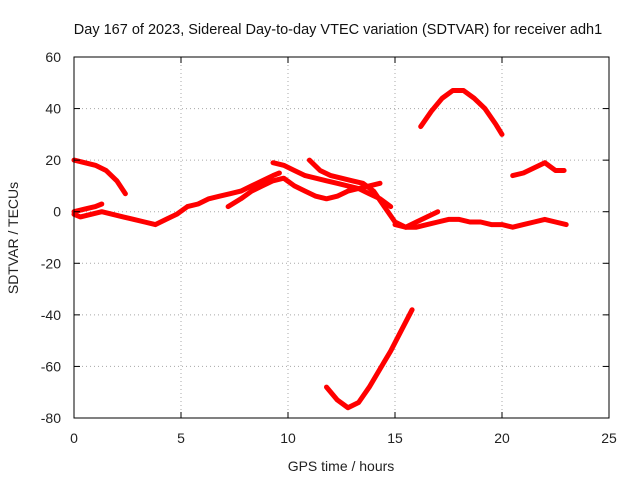 The height and width of the screenshot is (480, 640). Describe the element at coordinates (609, 438) in the screenshot. I see `x-tick-label: 25` at that location.